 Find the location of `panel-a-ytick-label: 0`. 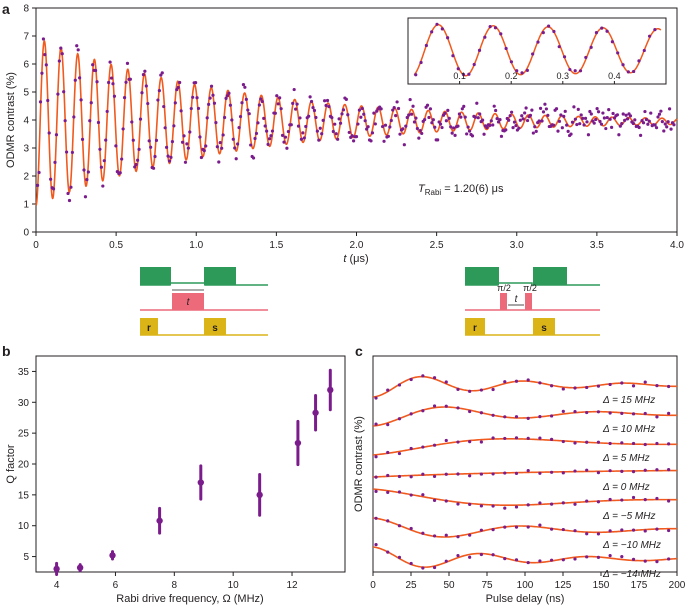

panel-a-ytick-label: 0 is located at coordinates (26, 233).